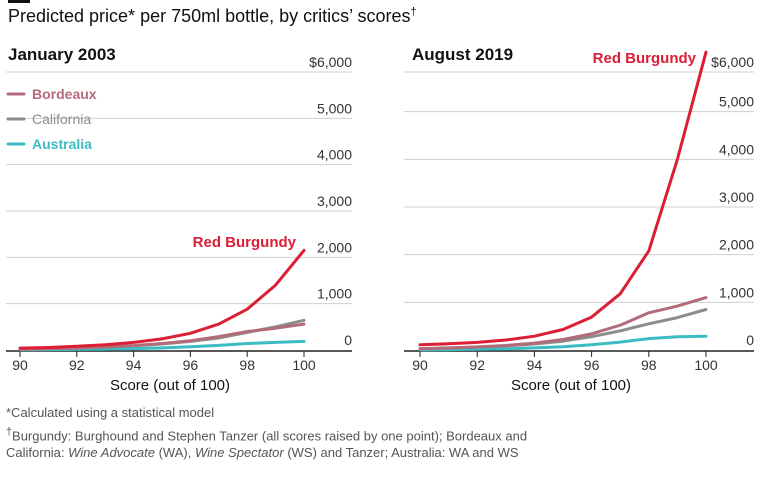 The height and width of the screenshot is (479, 768). I want to click on footnote-text-b: (WA),, so click(174, 452).